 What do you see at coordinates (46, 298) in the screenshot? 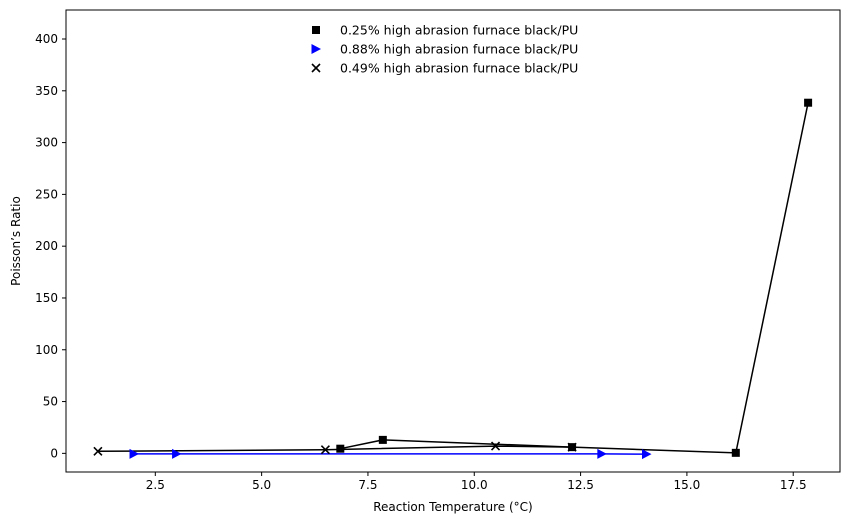
I see `y-tick-label: 150` at bounding box center [46, 298].